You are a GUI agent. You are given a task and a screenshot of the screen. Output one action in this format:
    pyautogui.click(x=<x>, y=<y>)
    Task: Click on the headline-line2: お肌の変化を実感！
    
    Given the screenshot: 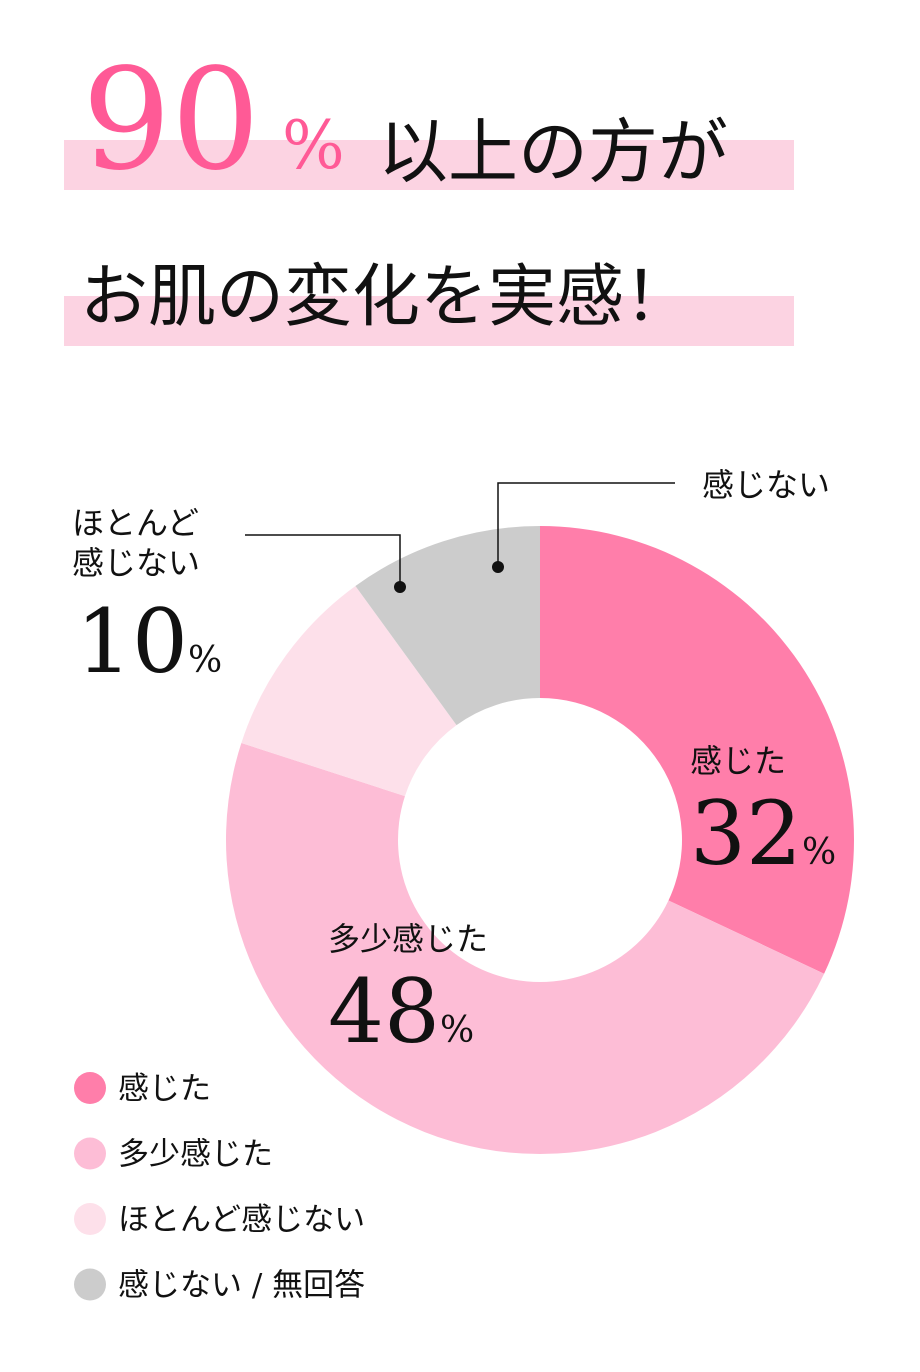 What is the action you would take?
    pyautogui.click(x=386, y=297)
    